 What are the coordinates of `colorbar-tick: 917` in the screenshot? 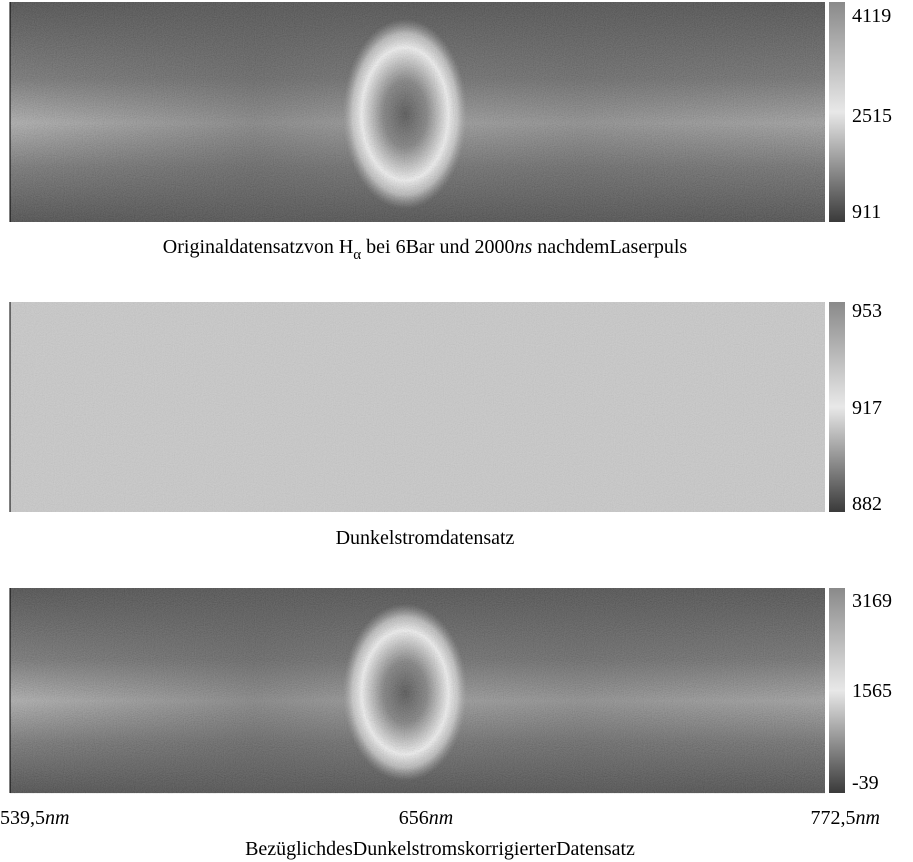 It's located at (867, 408).